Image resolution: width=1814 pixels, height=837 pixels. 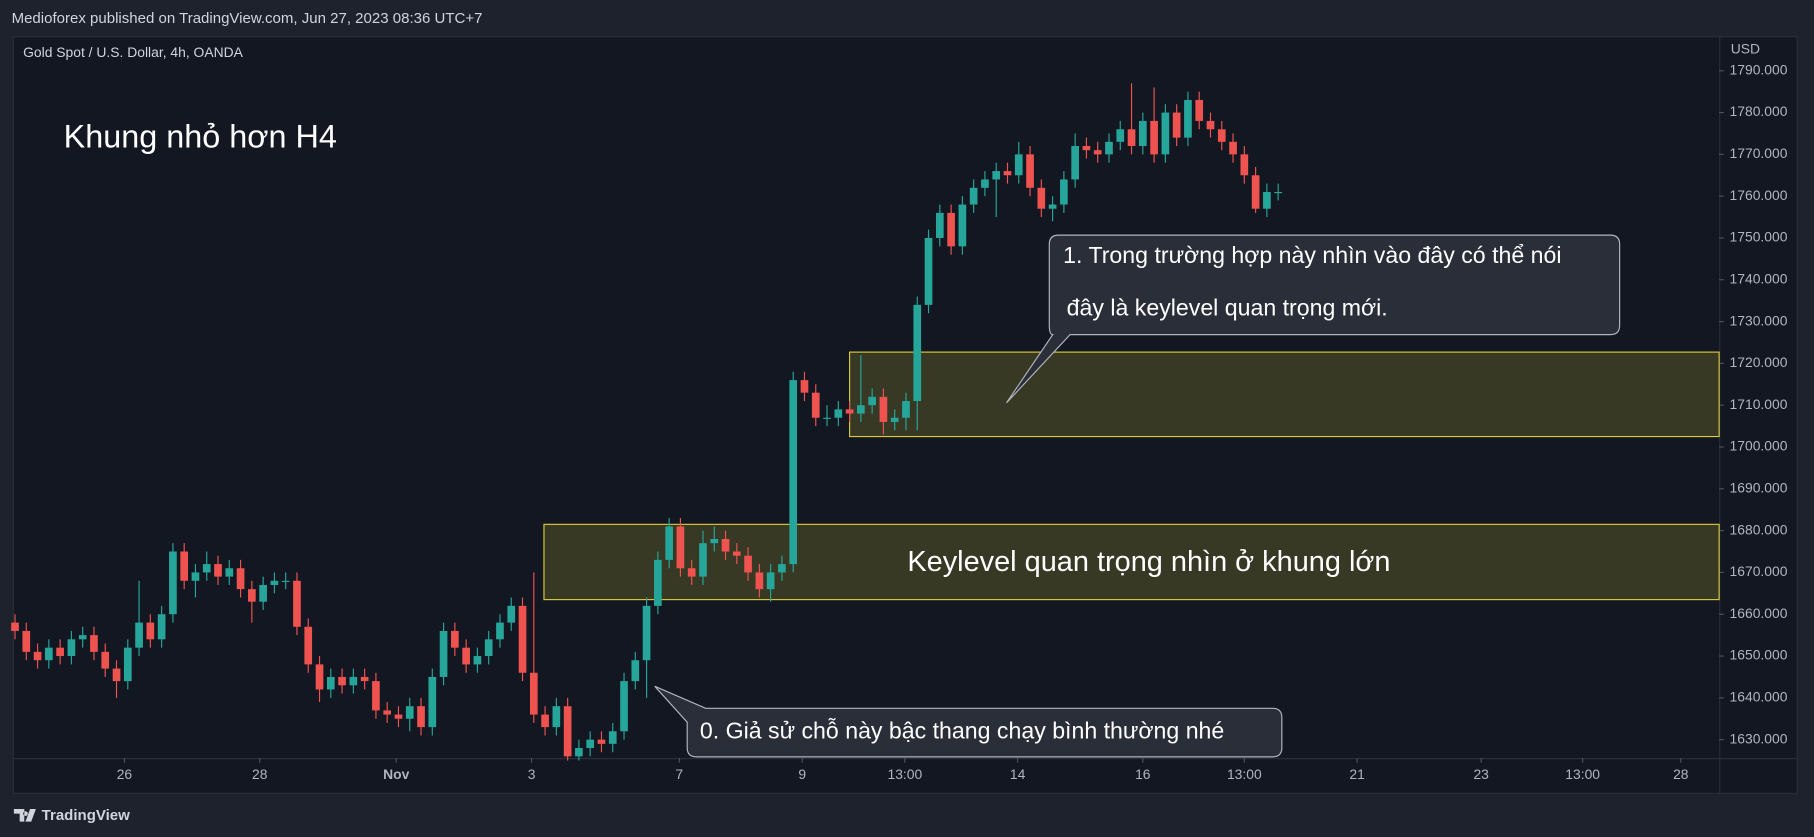 What do you see at coordinates (1759, 362) in the screenshot?
I see `y-tick-label: 1720.000` at bounding box center [1759, 362].